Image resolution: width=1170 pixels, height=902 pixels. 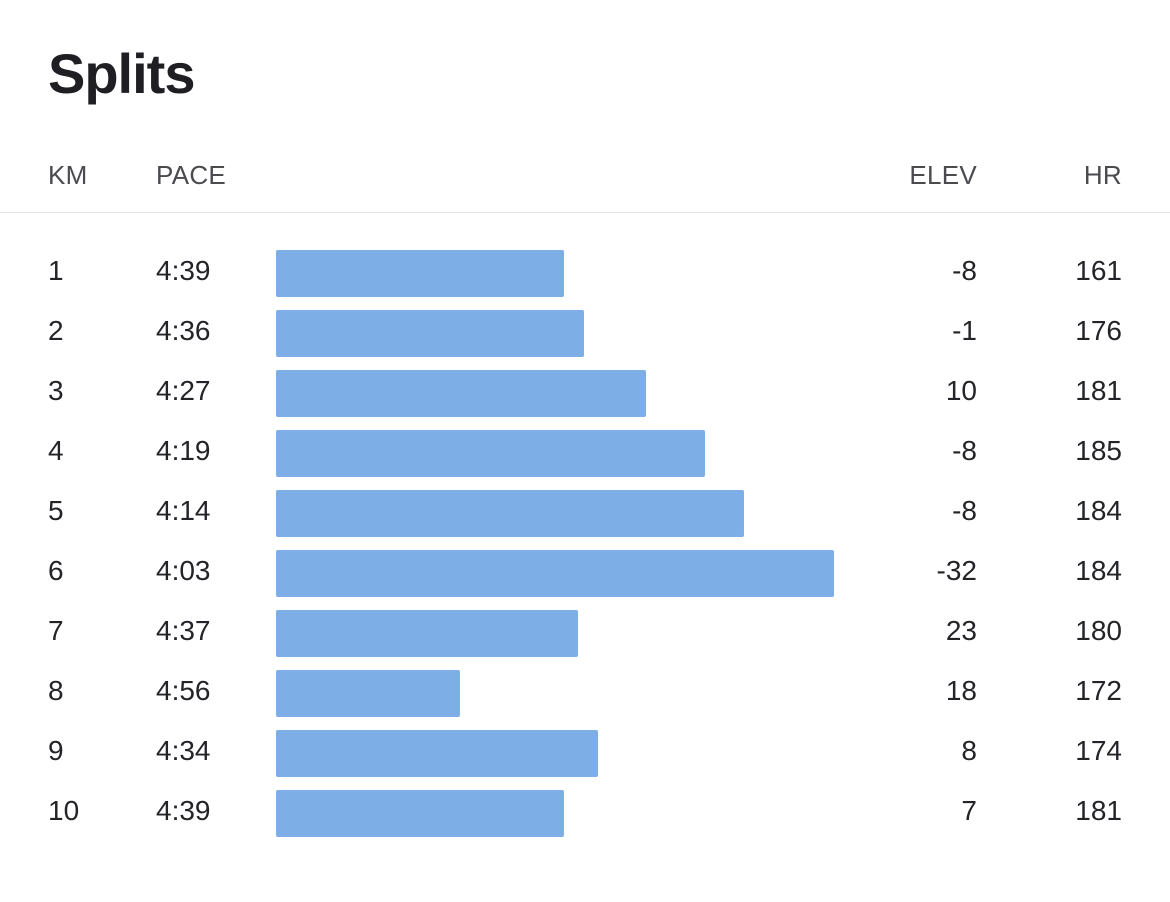 What do you see at coordinates (56, 330) in the screenshot?
I see `split-km: 2` at bounding box center [56, 330].